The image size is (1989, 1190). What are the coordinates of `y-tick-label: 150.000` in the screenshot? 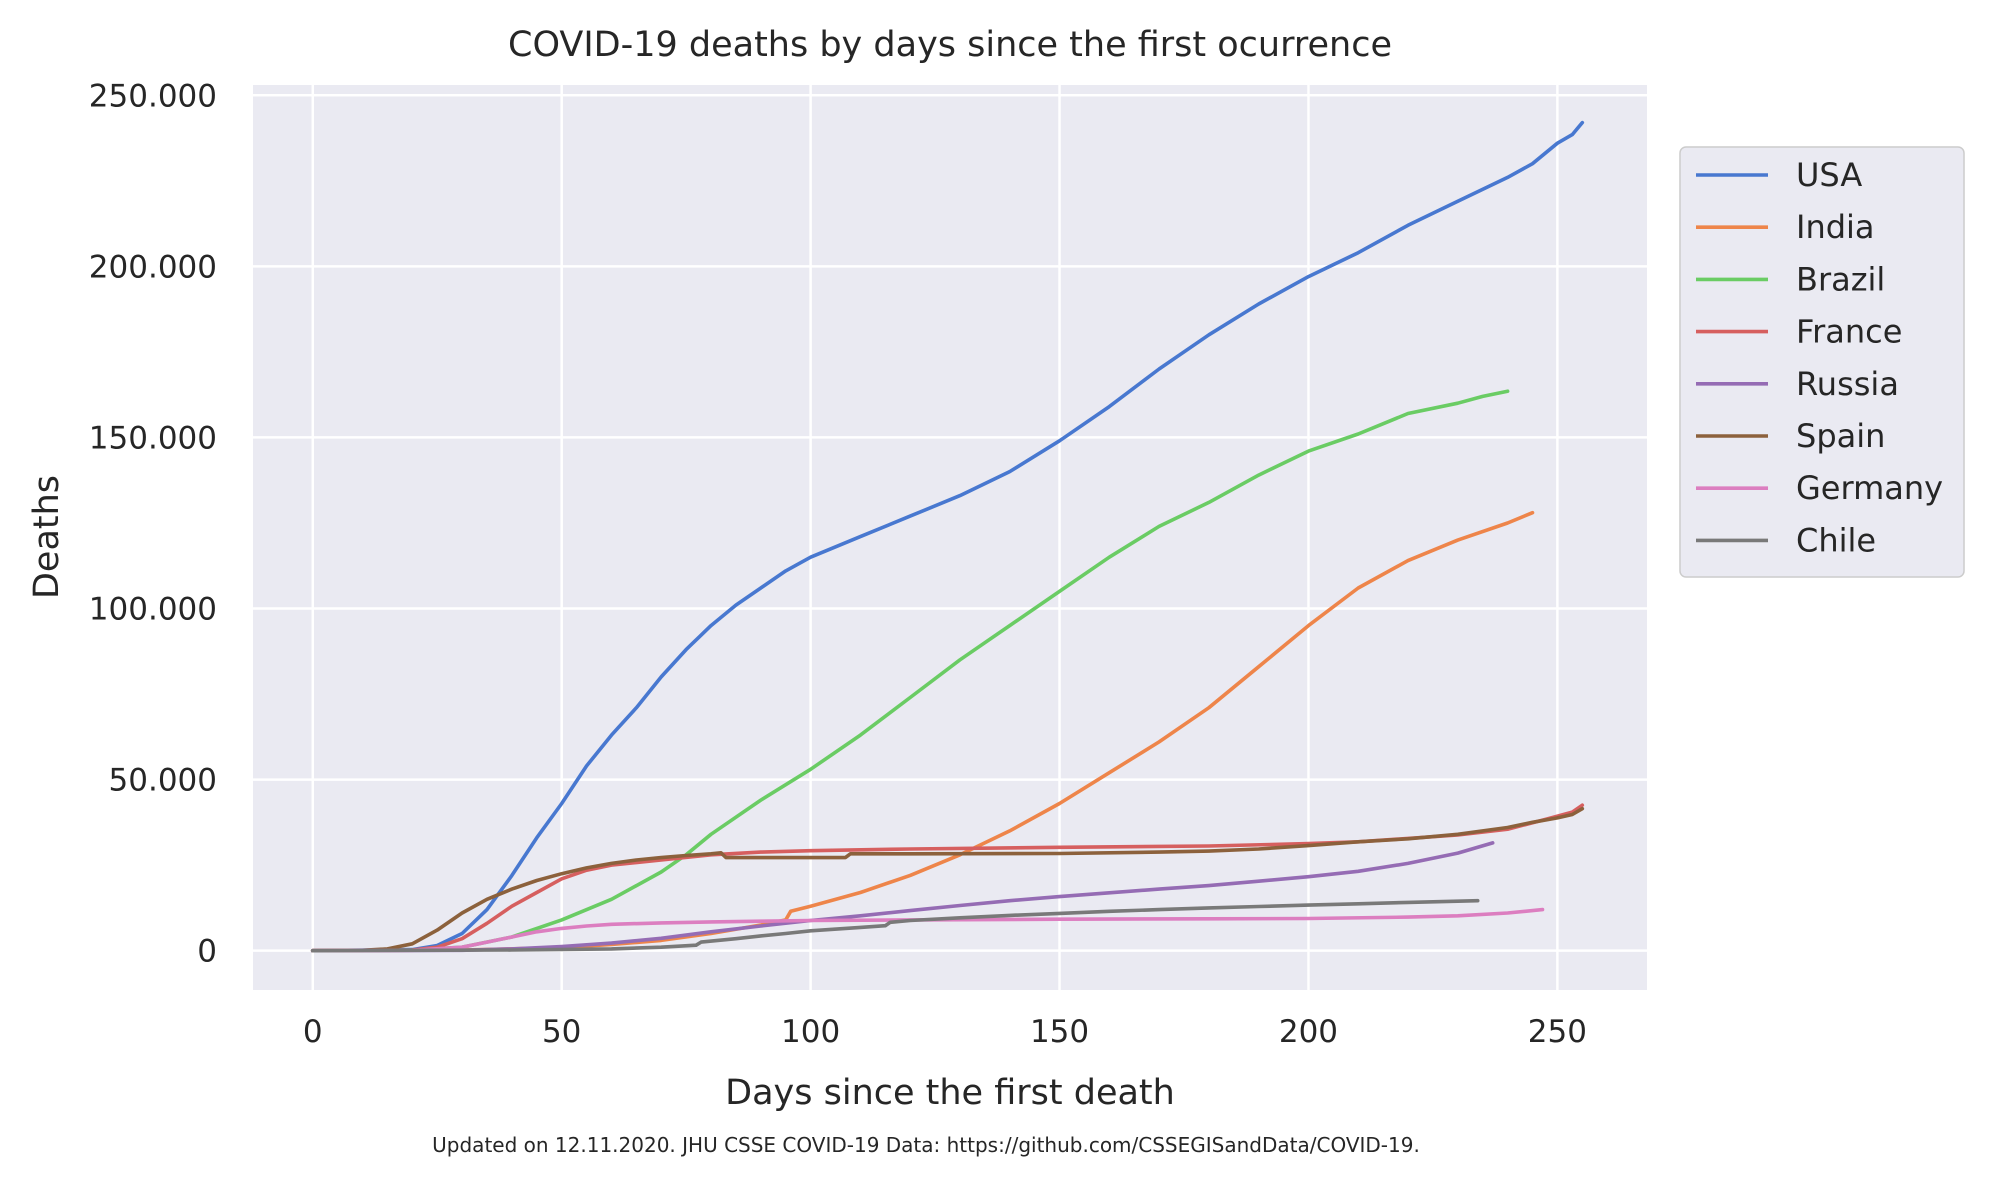 It's located at (153, 438).